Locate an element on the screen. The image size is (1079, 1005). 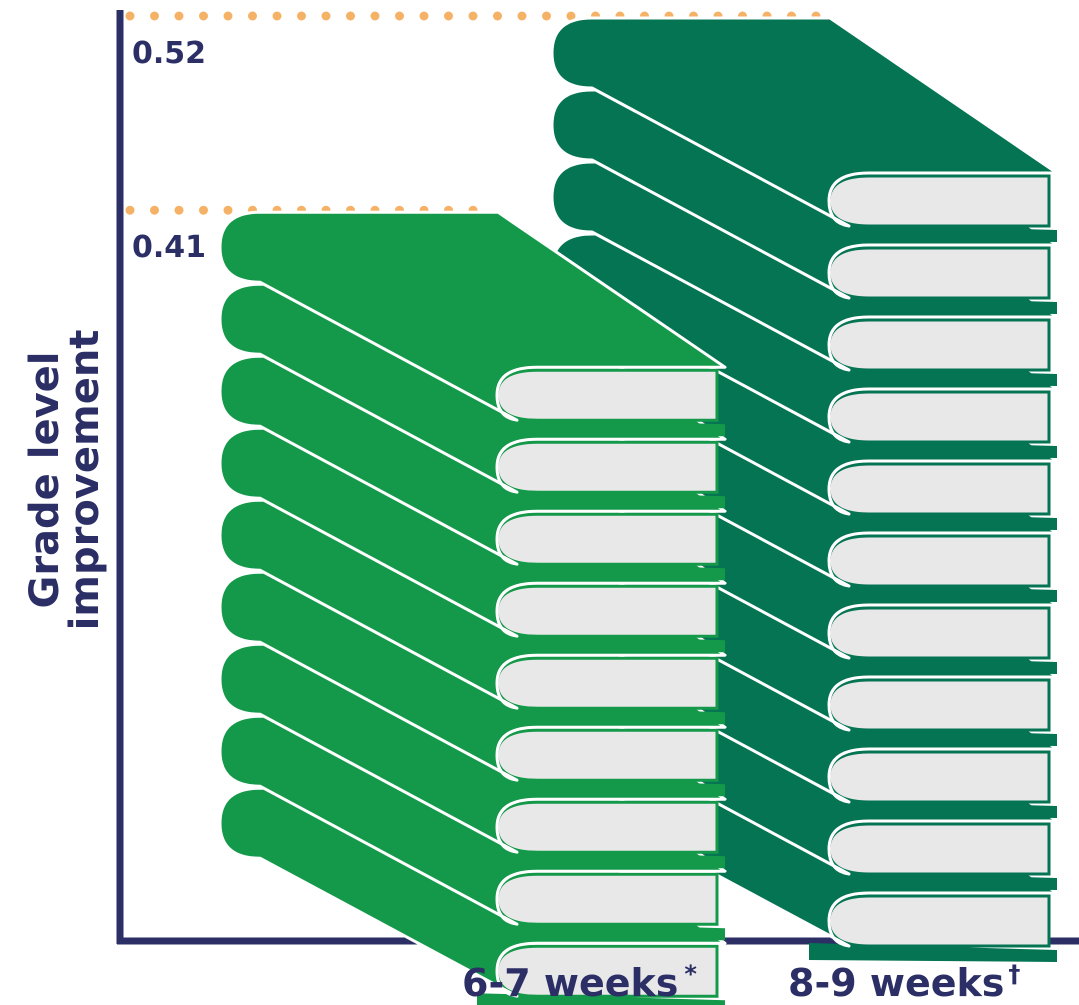
y-axis-title-line1: Grade level is located at coordinates (45, 480).